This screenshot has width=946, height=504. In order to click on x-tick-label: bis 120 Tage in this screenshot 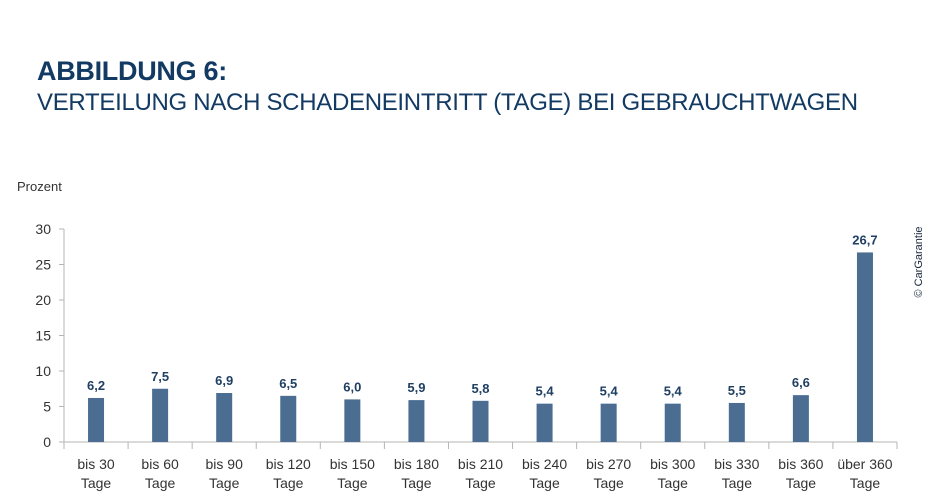, I will do `click(288, 473)`.